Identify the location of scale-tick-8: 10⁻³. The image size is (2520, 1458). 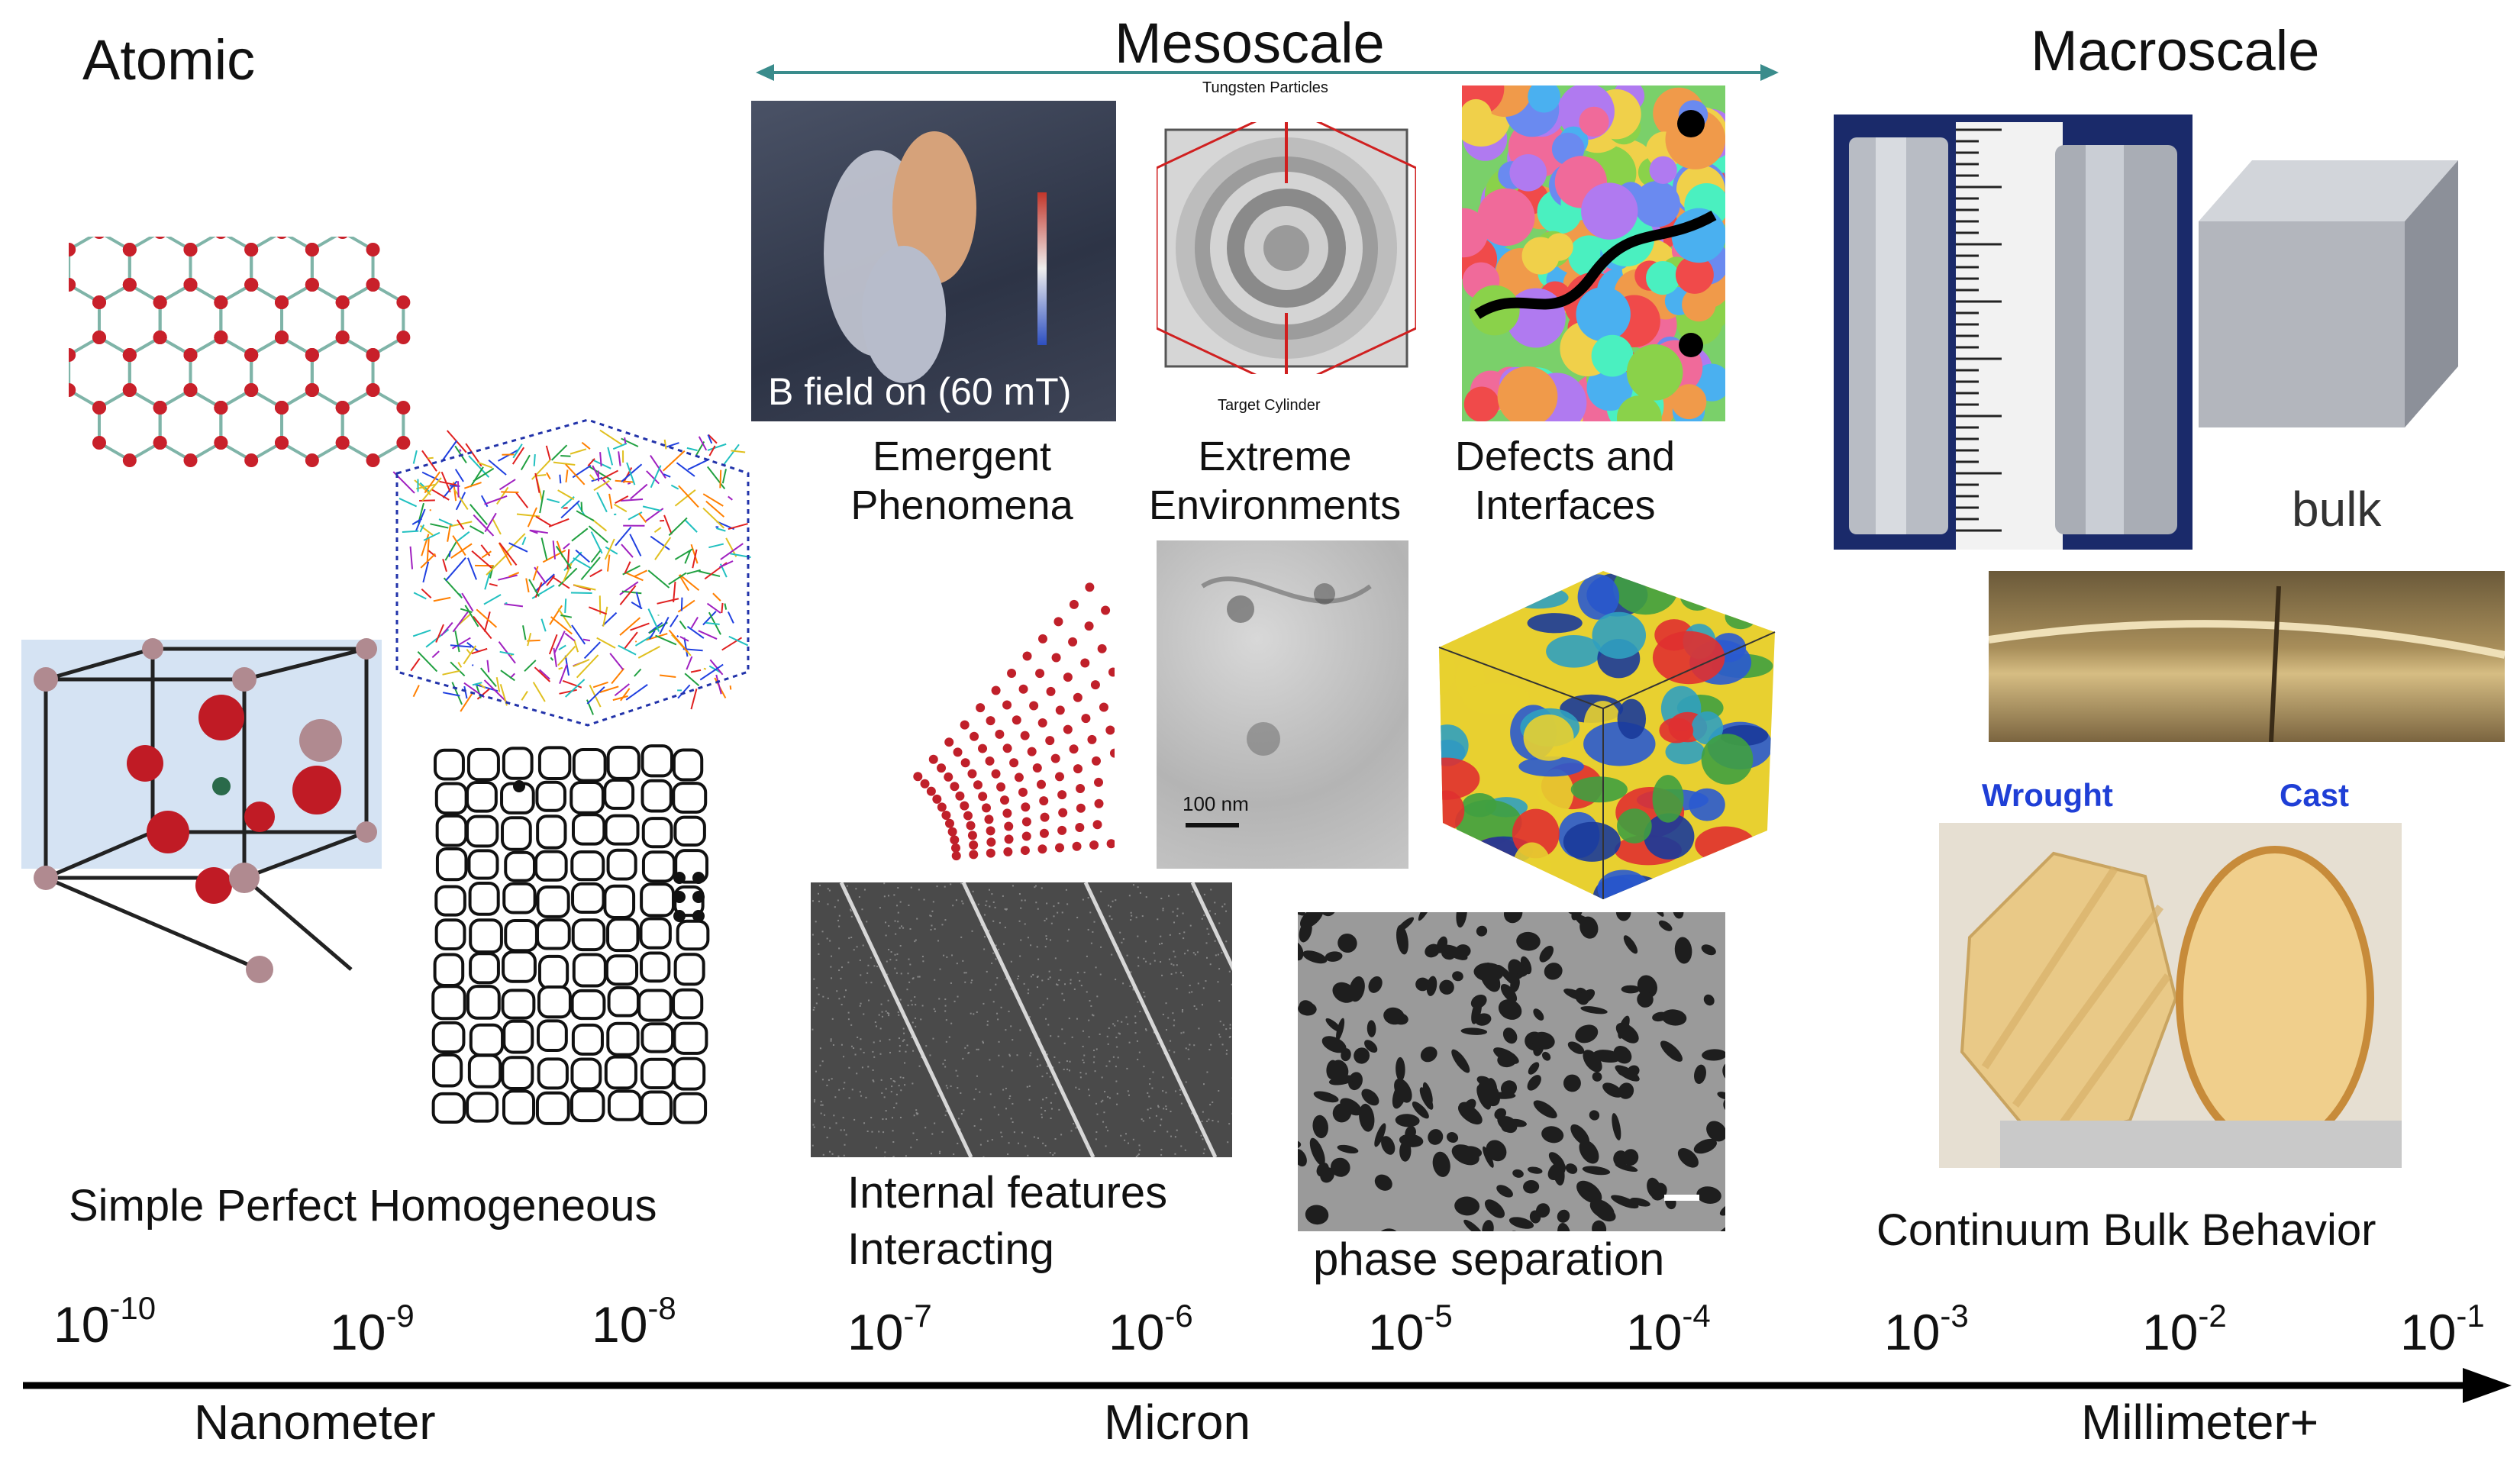
(1926, 1329).